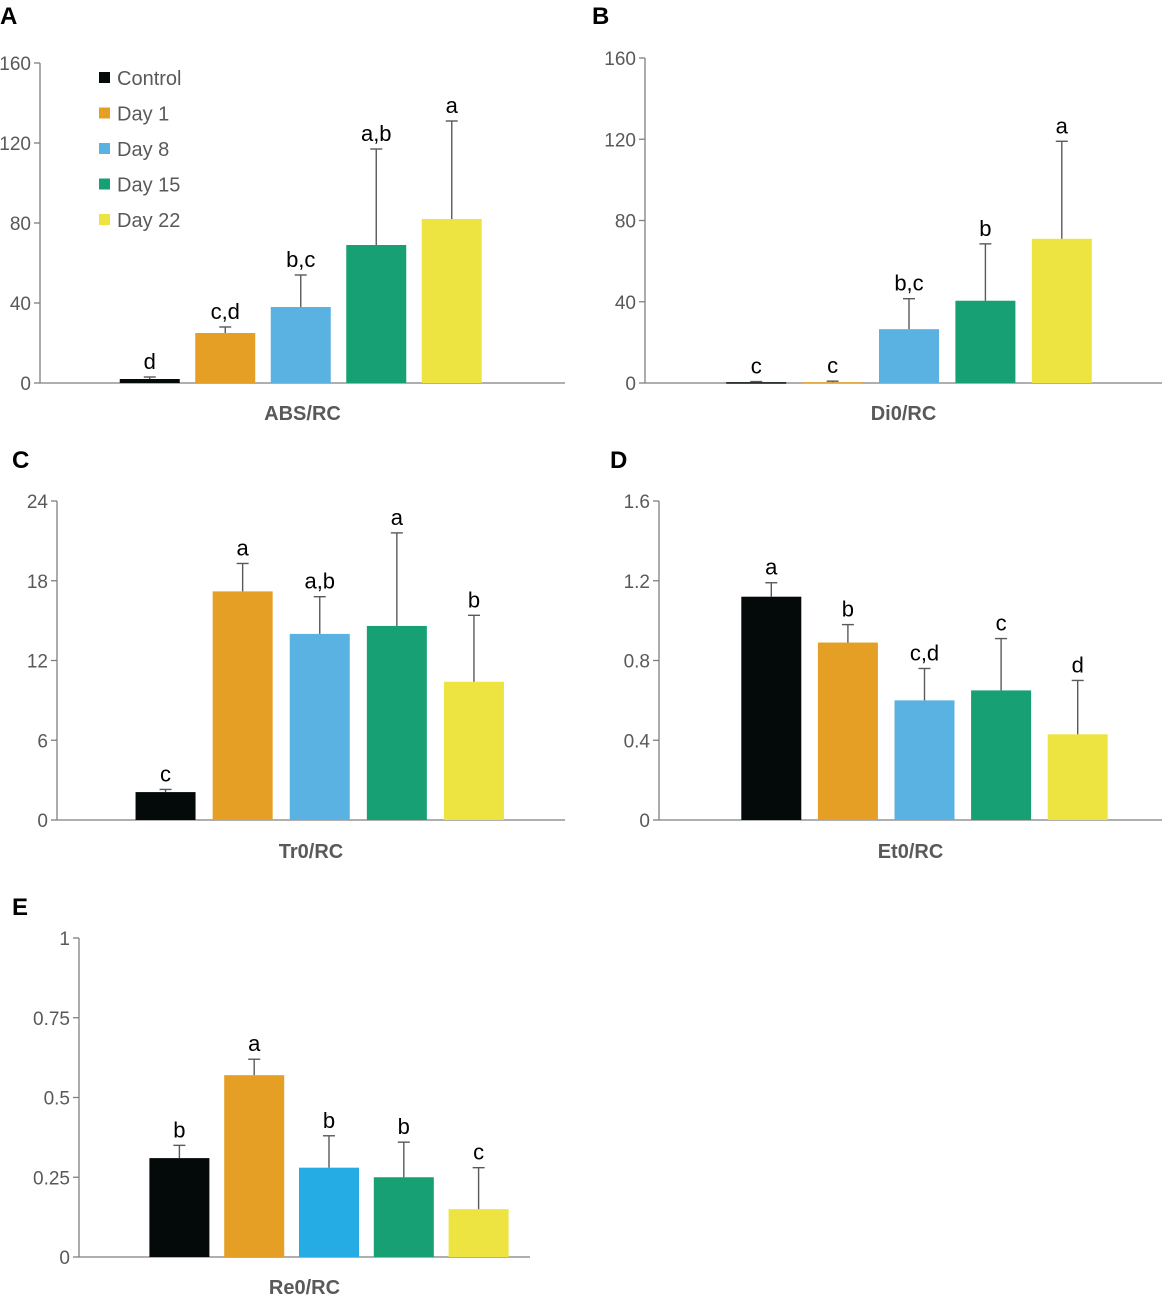 This screenshot has height=1300, width=1165. What do you see at coordinates (104, 77) in the screenshot?
I see `legend-swatch-control` at bounding box center [104, 77].